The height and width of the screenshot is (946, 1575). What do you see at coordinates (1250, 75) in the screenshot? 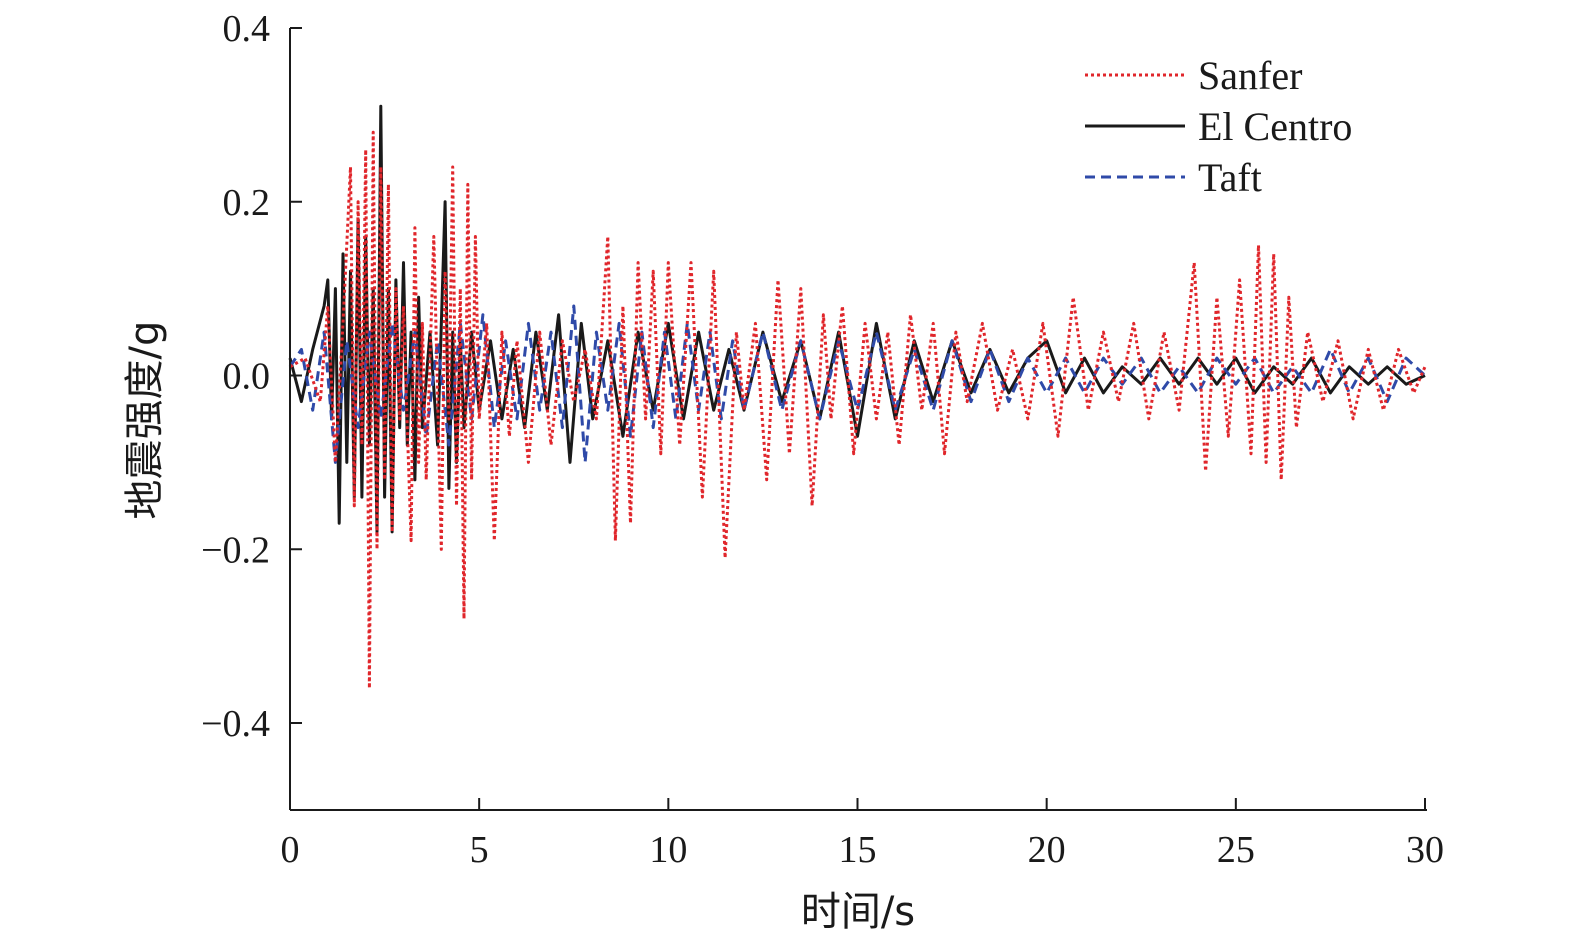
I see `legend-label: Sanfer` at bounding box center [1250, 75].